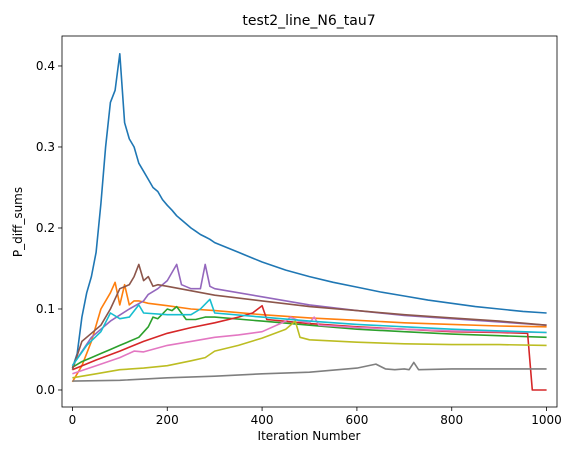 This screenshot has width=567, height=453. Describe the element at coordinates (73, 420) in the screenshot. I see `x-tick-label: 0` at that location.